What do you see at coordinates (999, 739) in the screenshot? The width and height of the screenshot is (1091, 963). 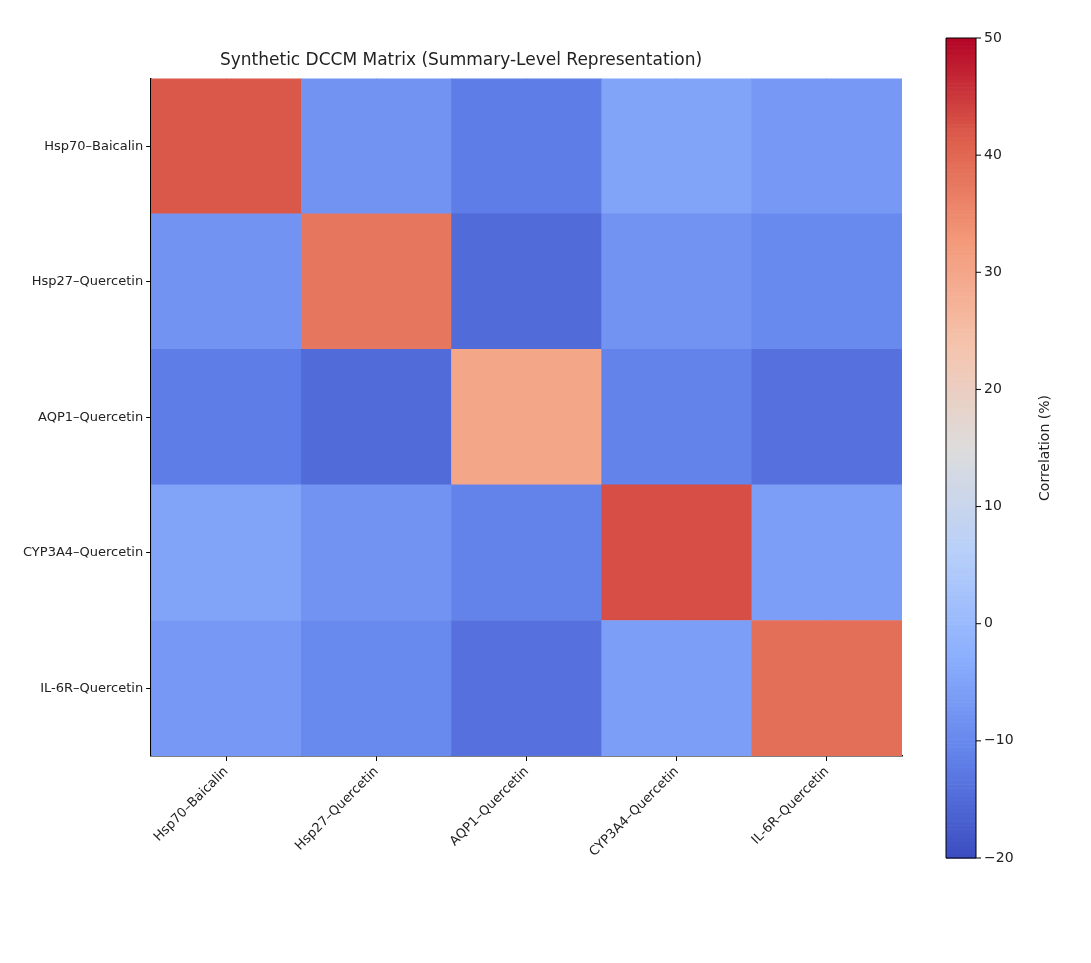 I see `color-bar-label: −10` at bounding box center [999, 739].